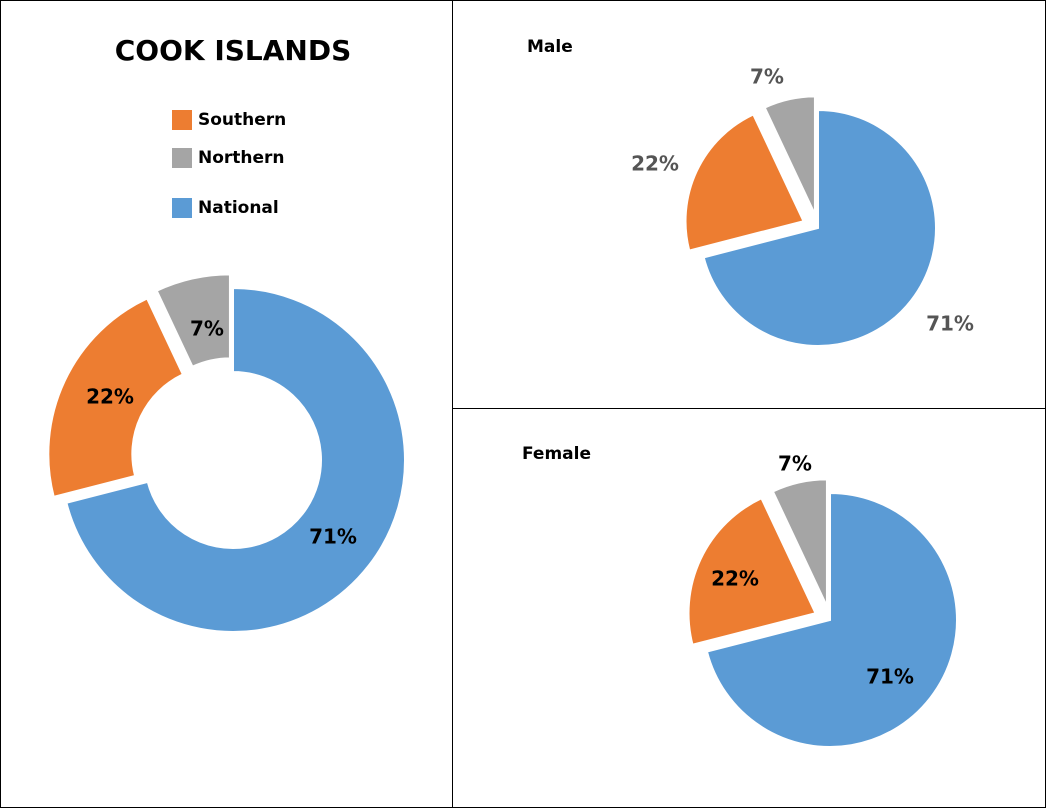 The image size is (1047, 809). Describe the element at coordinates (241, 158) in the screenshot. I see `legend-label: Northern` at that location.